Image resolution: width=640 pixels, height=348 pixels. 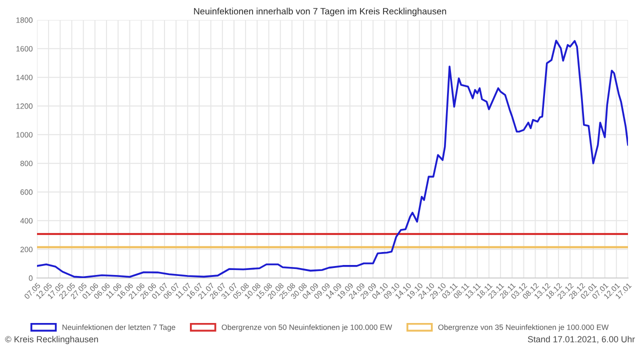 I want to click on text: Stand 17.01.2021, 6.00 Uhr, so click(x=581, y=340).